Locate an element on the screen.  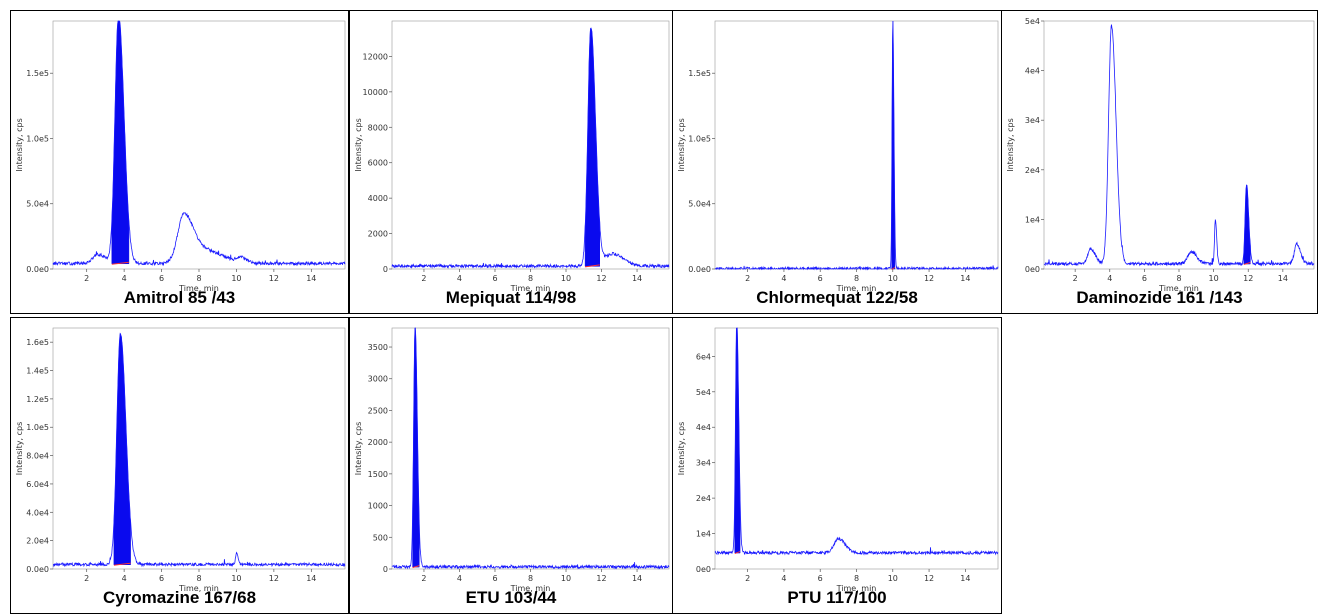
y-tick-label: 6.0e4 is located at coordinates (37, 484).